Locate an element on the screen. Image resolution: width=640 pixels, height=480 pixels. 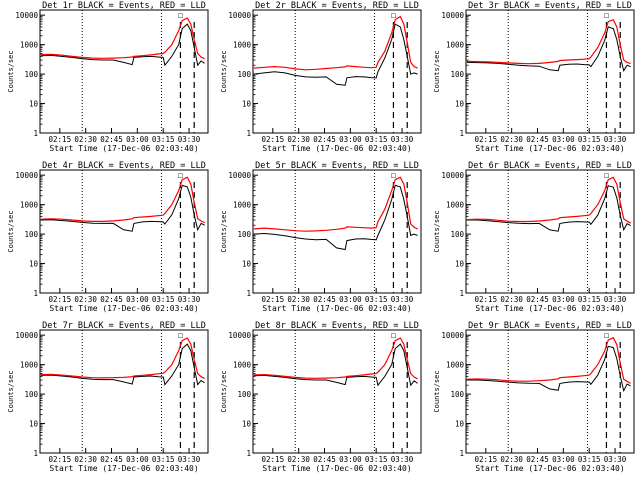
panel-2-ylabel: Counts/sec is located at coordinates (224, 71).